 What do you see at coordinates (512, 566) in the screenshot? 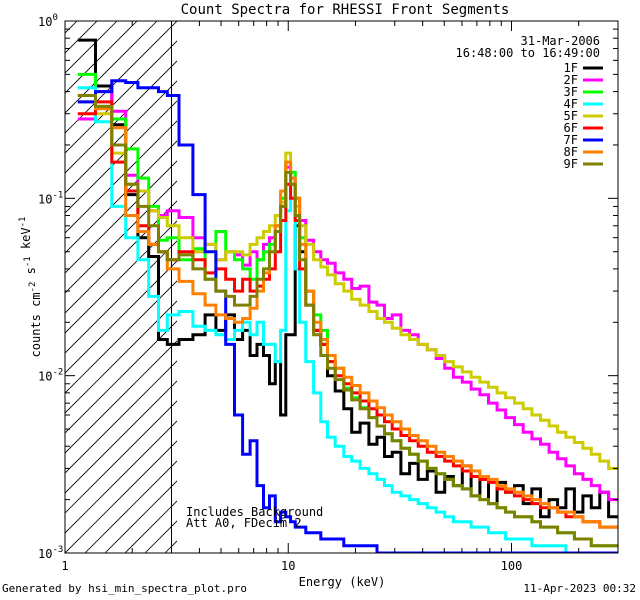
I see `x-tick-label: 100` at bounding box center [512, 566].